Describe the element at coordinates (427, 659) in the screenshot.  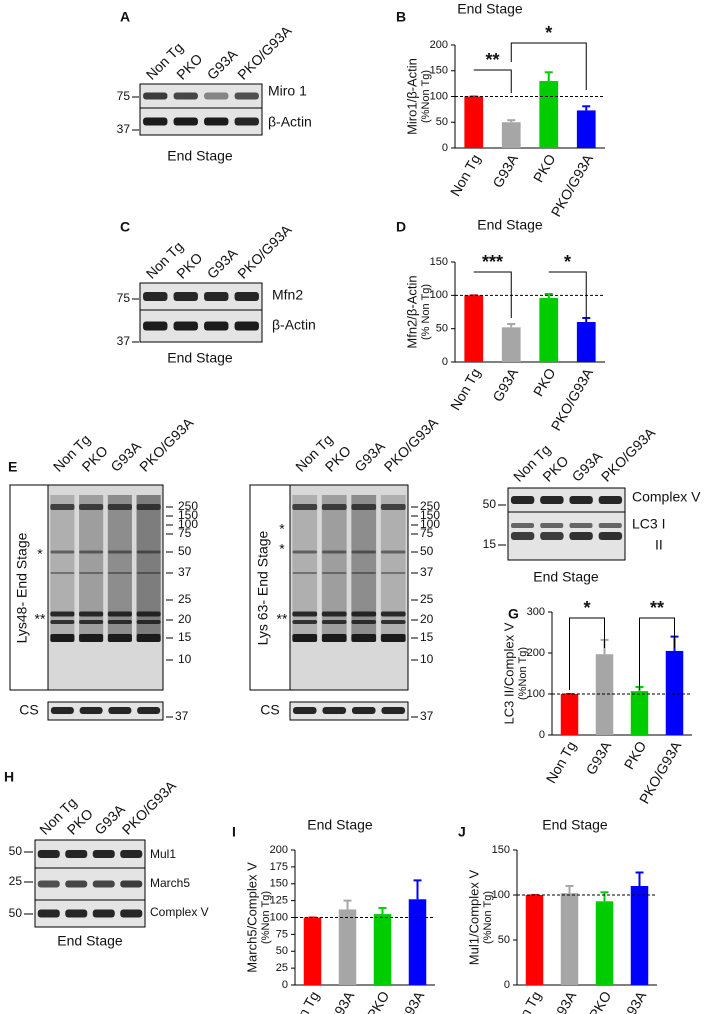
I see `mw-marker: 10` at that location.